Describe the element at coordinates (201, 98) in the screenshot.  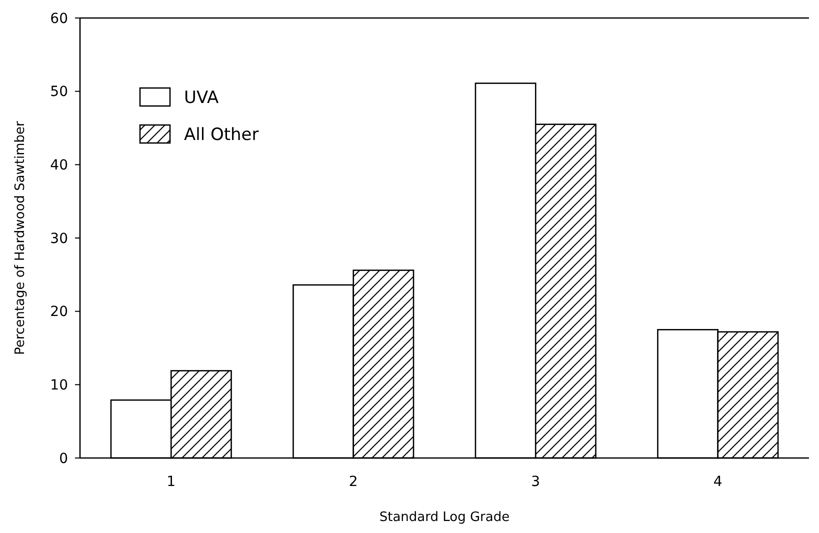
I see `legend-label: UVA` at that location.